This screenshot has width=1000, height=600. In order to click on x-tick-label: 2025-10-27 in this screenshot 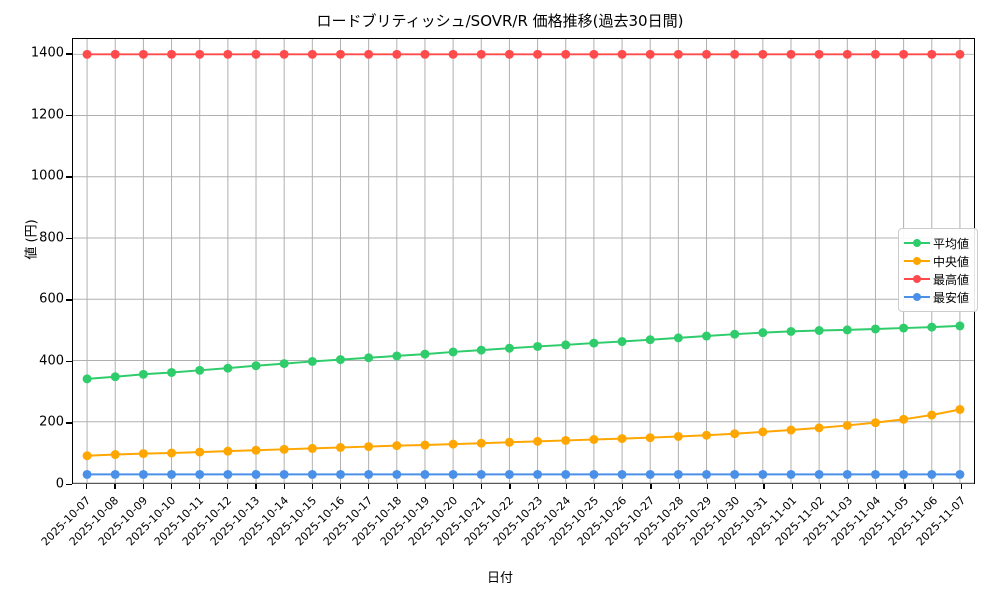, I will do `click(630, 521)`.